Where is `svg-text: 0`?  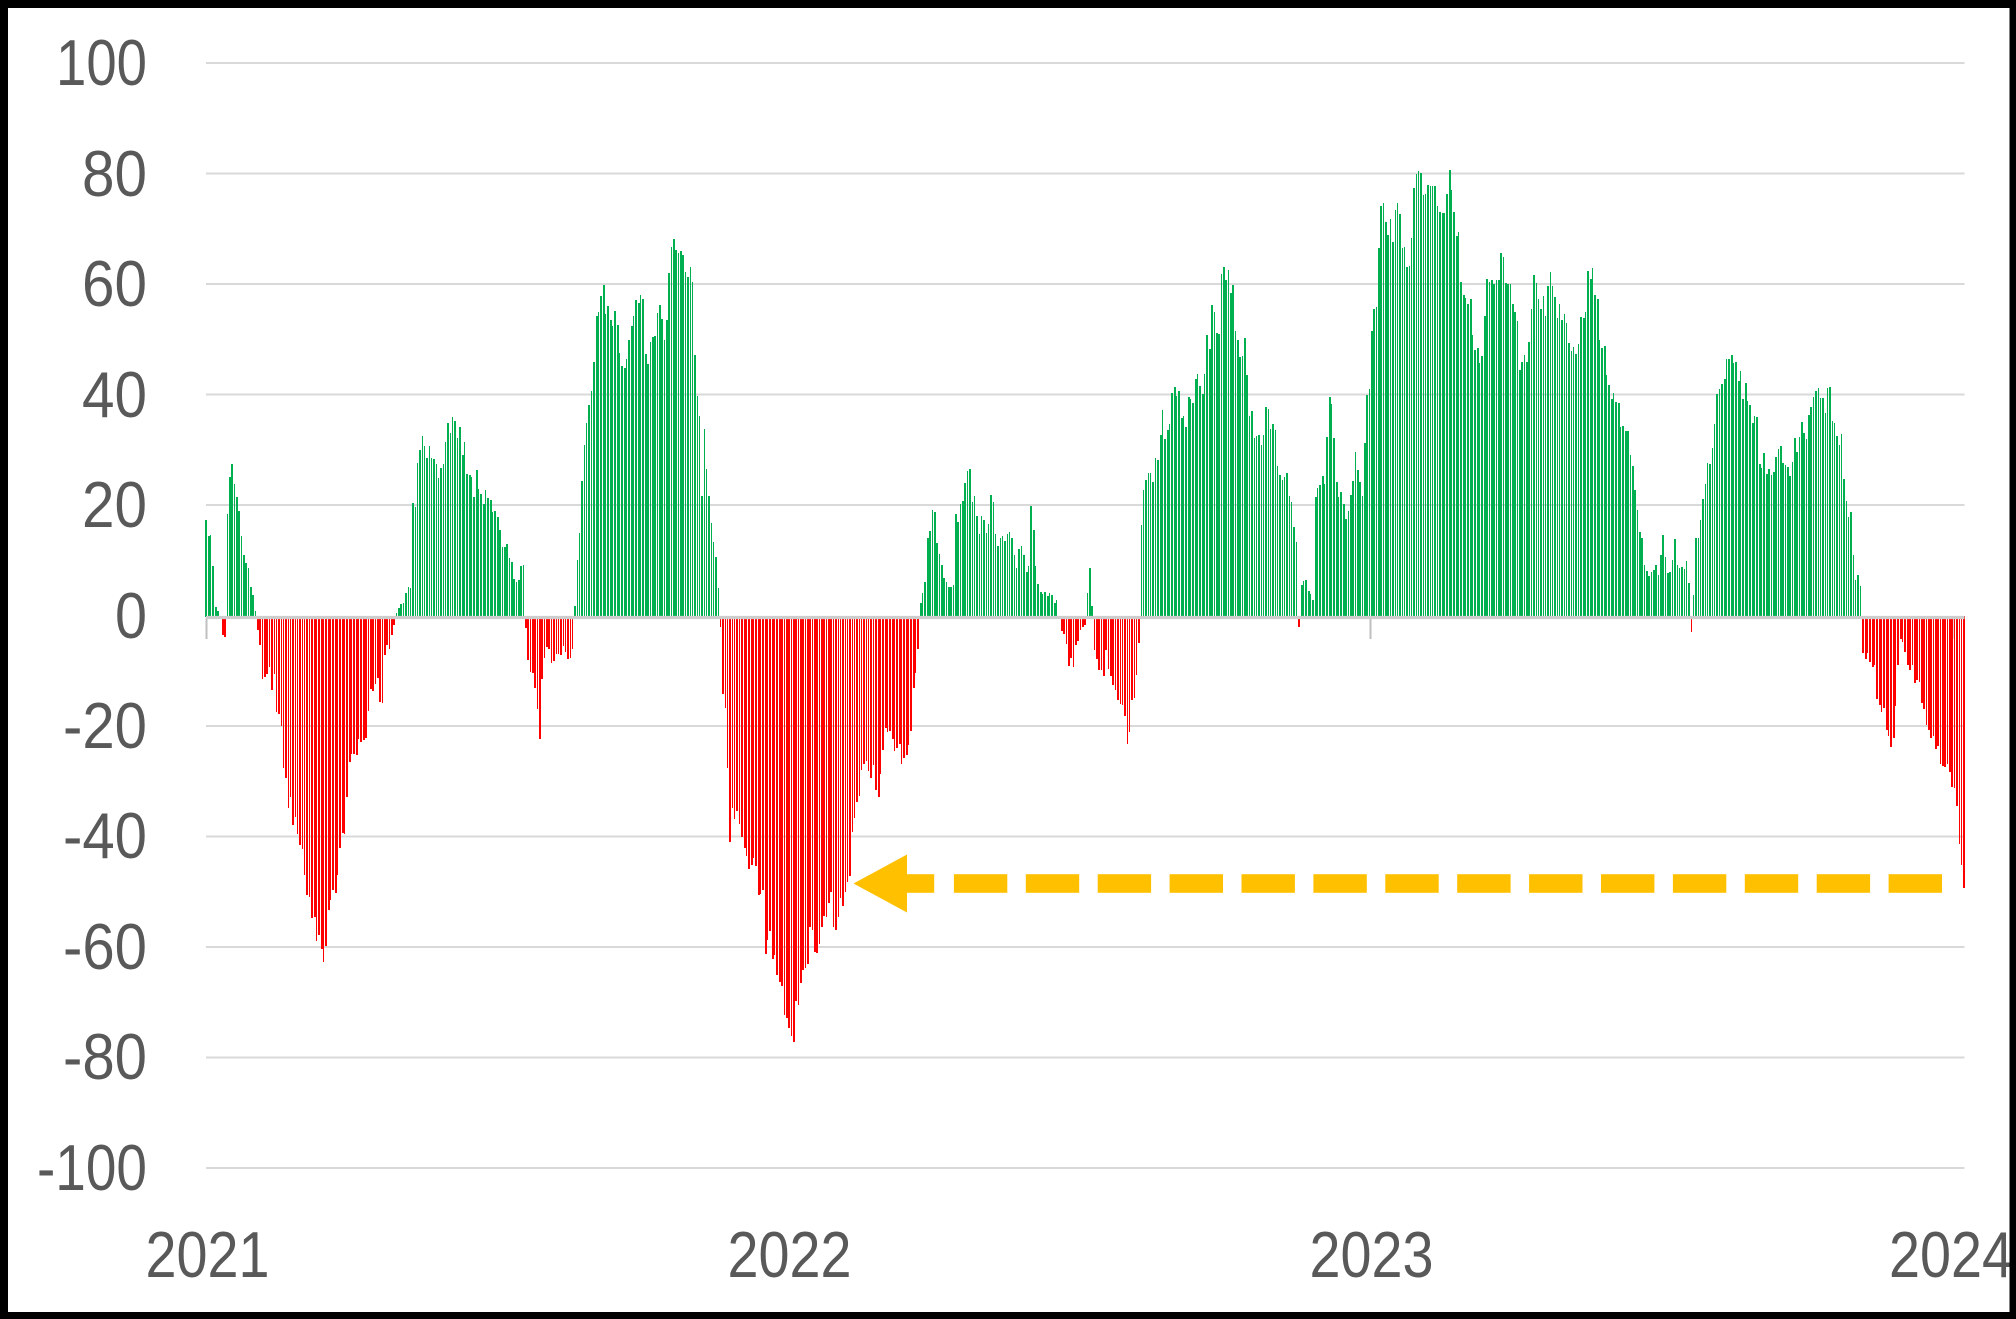
svg-text: 0 is located at coordinates (131, 615).